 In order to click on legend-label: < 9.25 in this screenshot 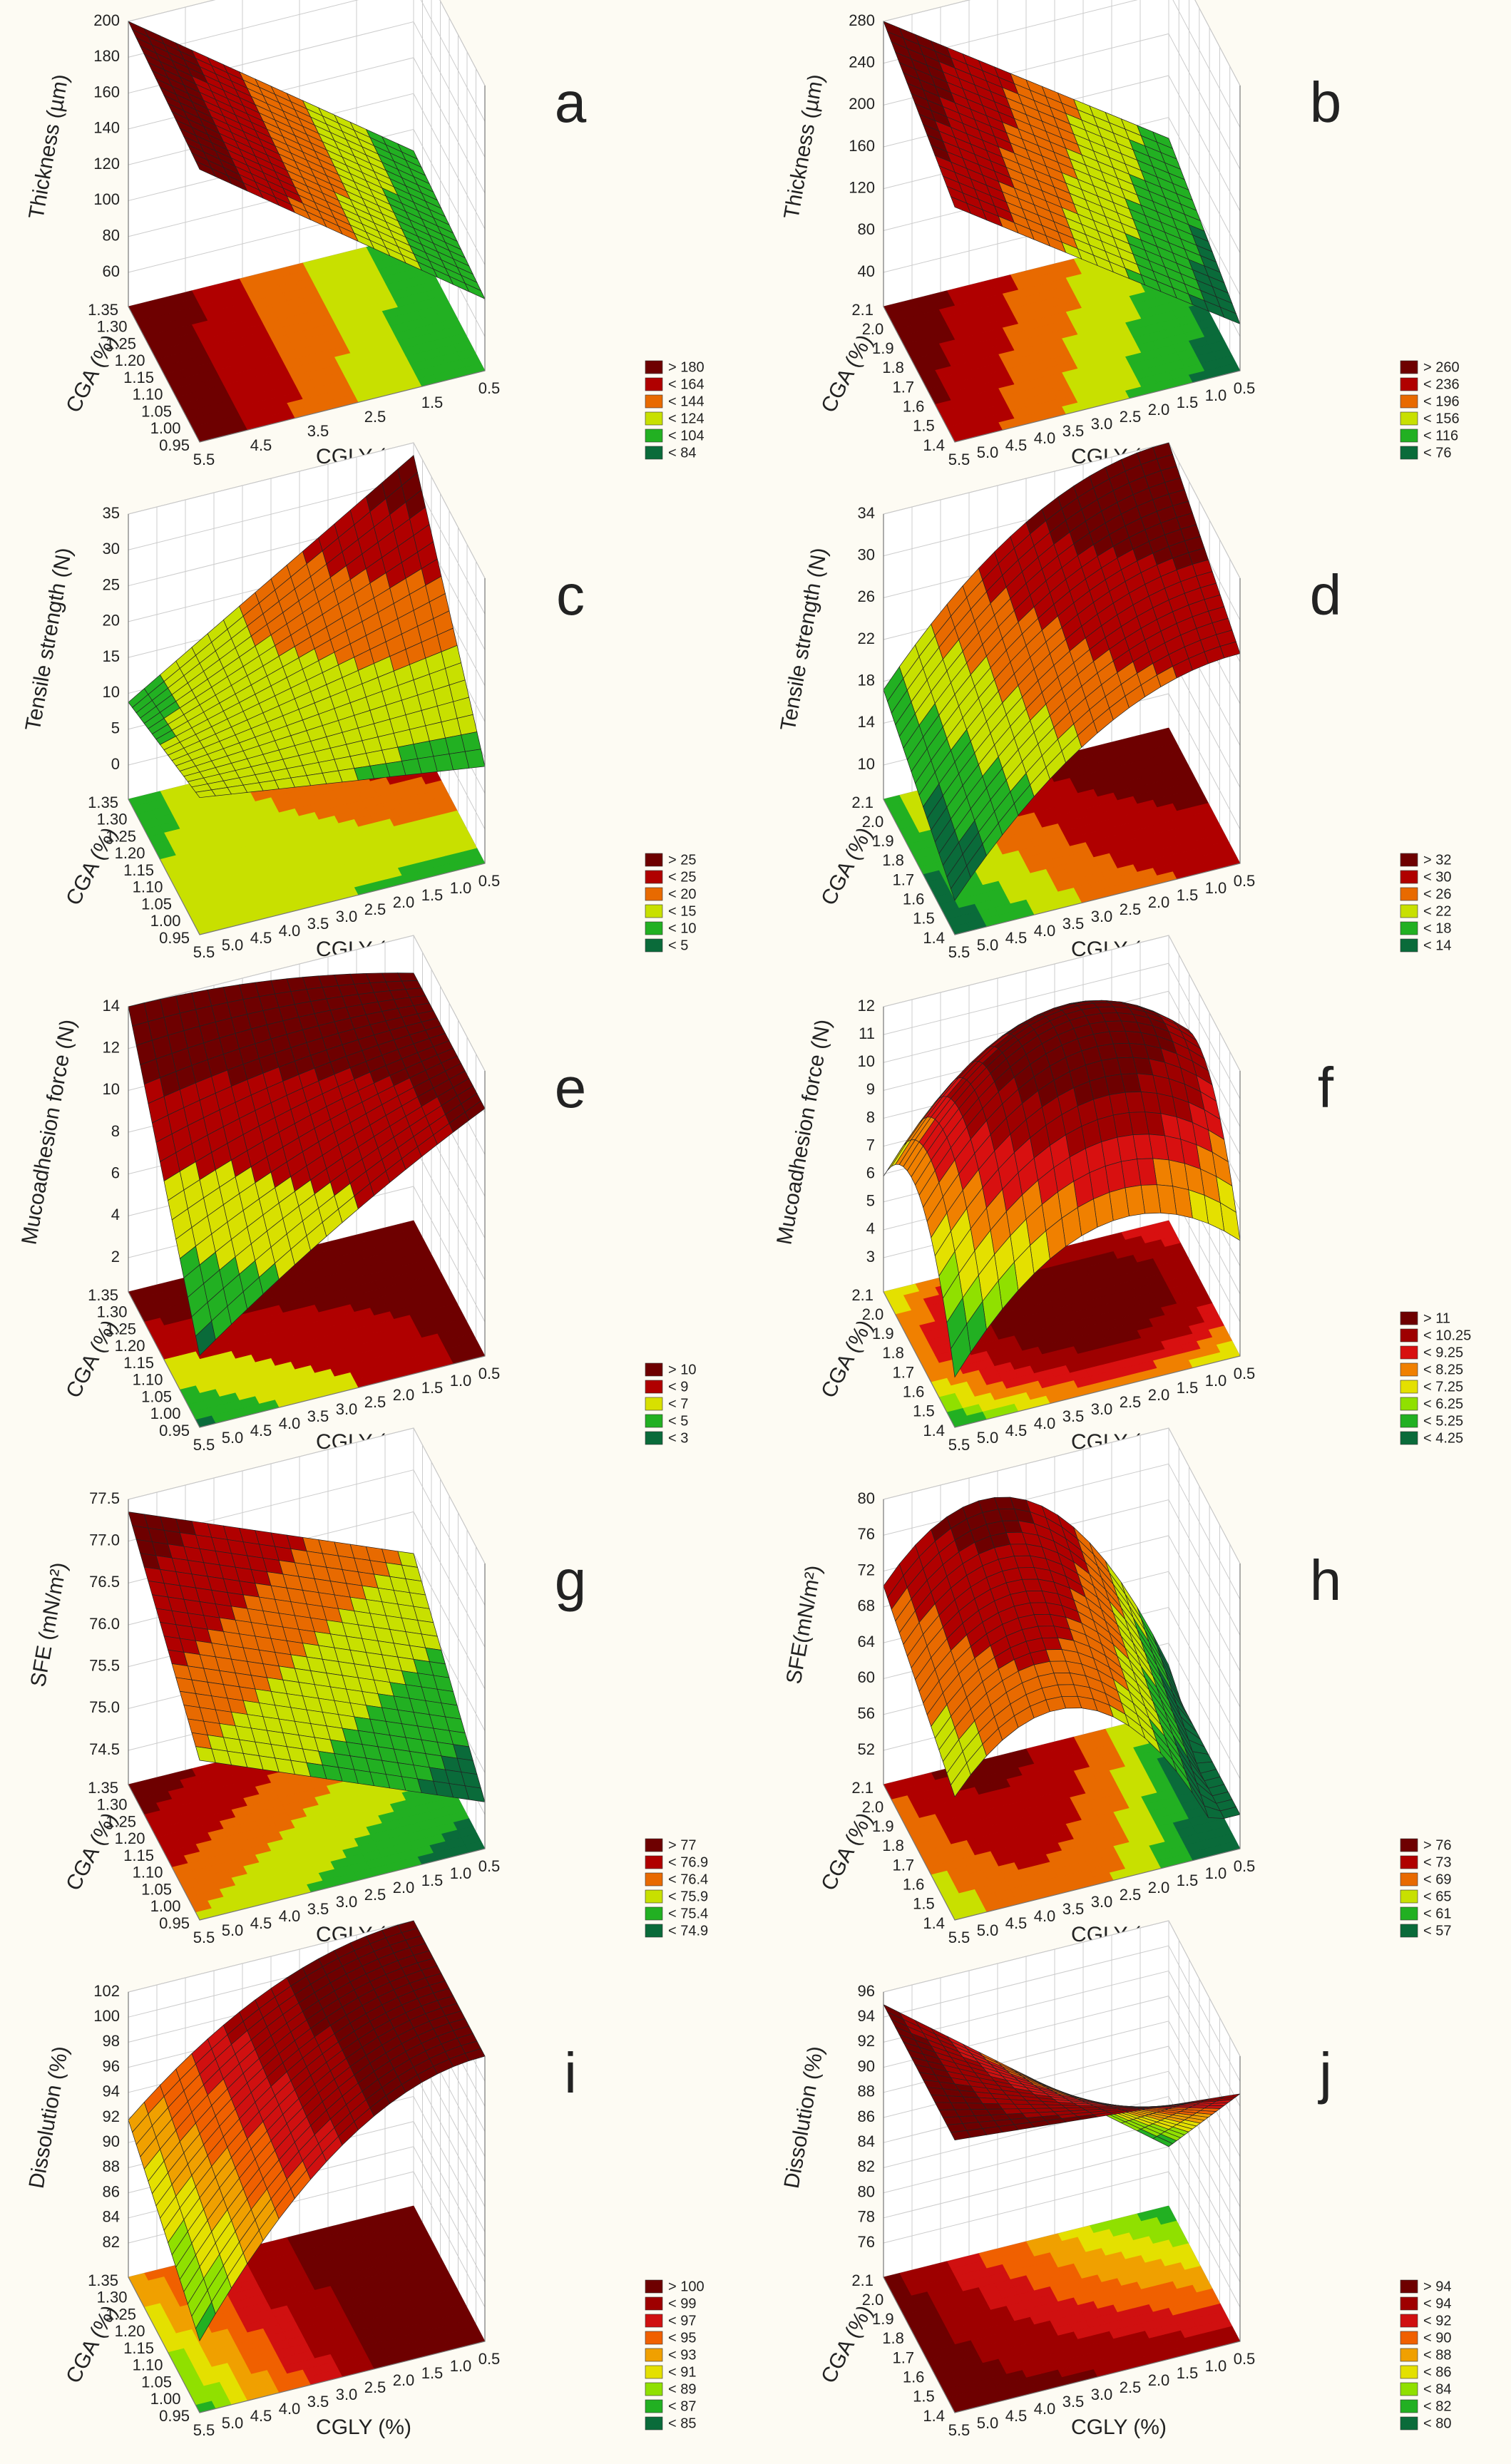, I will do `click(1443, 1352)`.